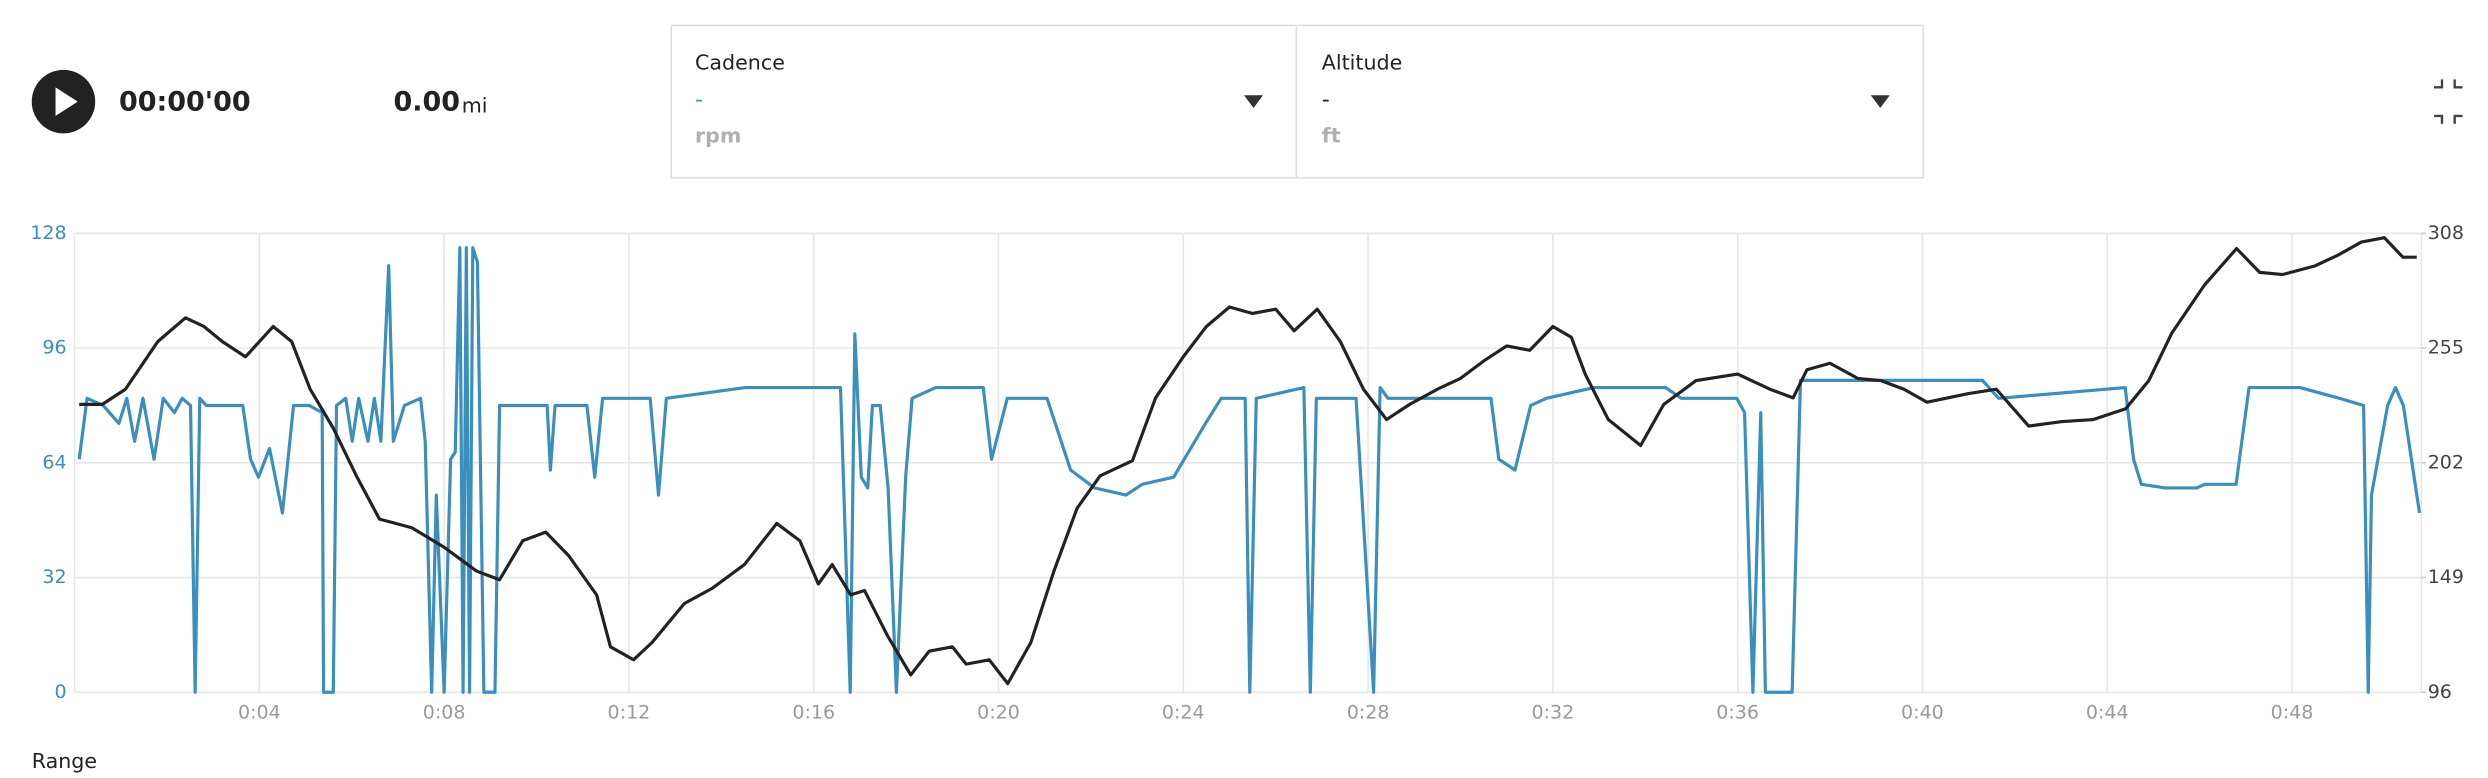 Image resolution: width=2488 pixels, height=778 pixels. I want to click on panel-label: Cadence, so click(740, 63).